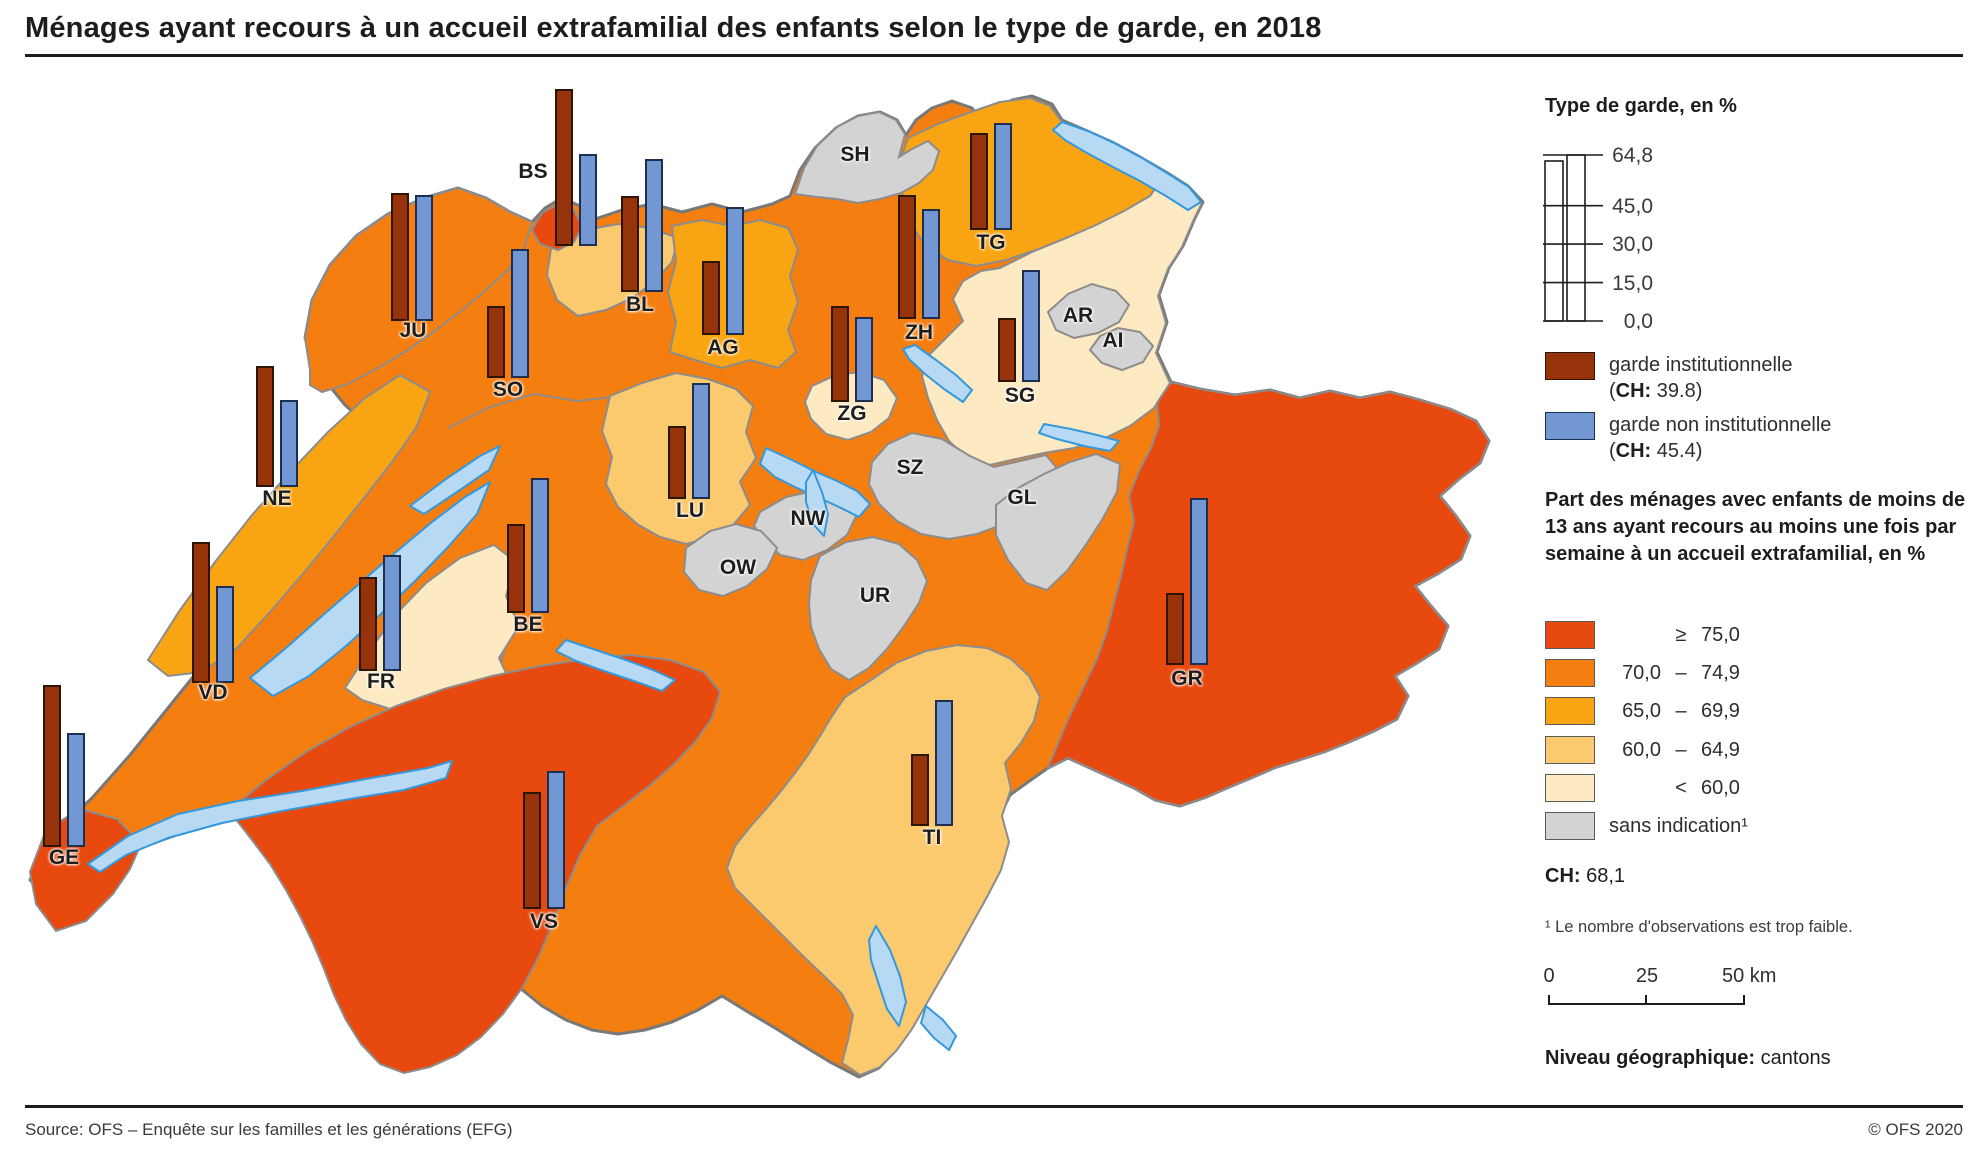  I want to click on canton-label-AR: AR, so click(1078, 315).